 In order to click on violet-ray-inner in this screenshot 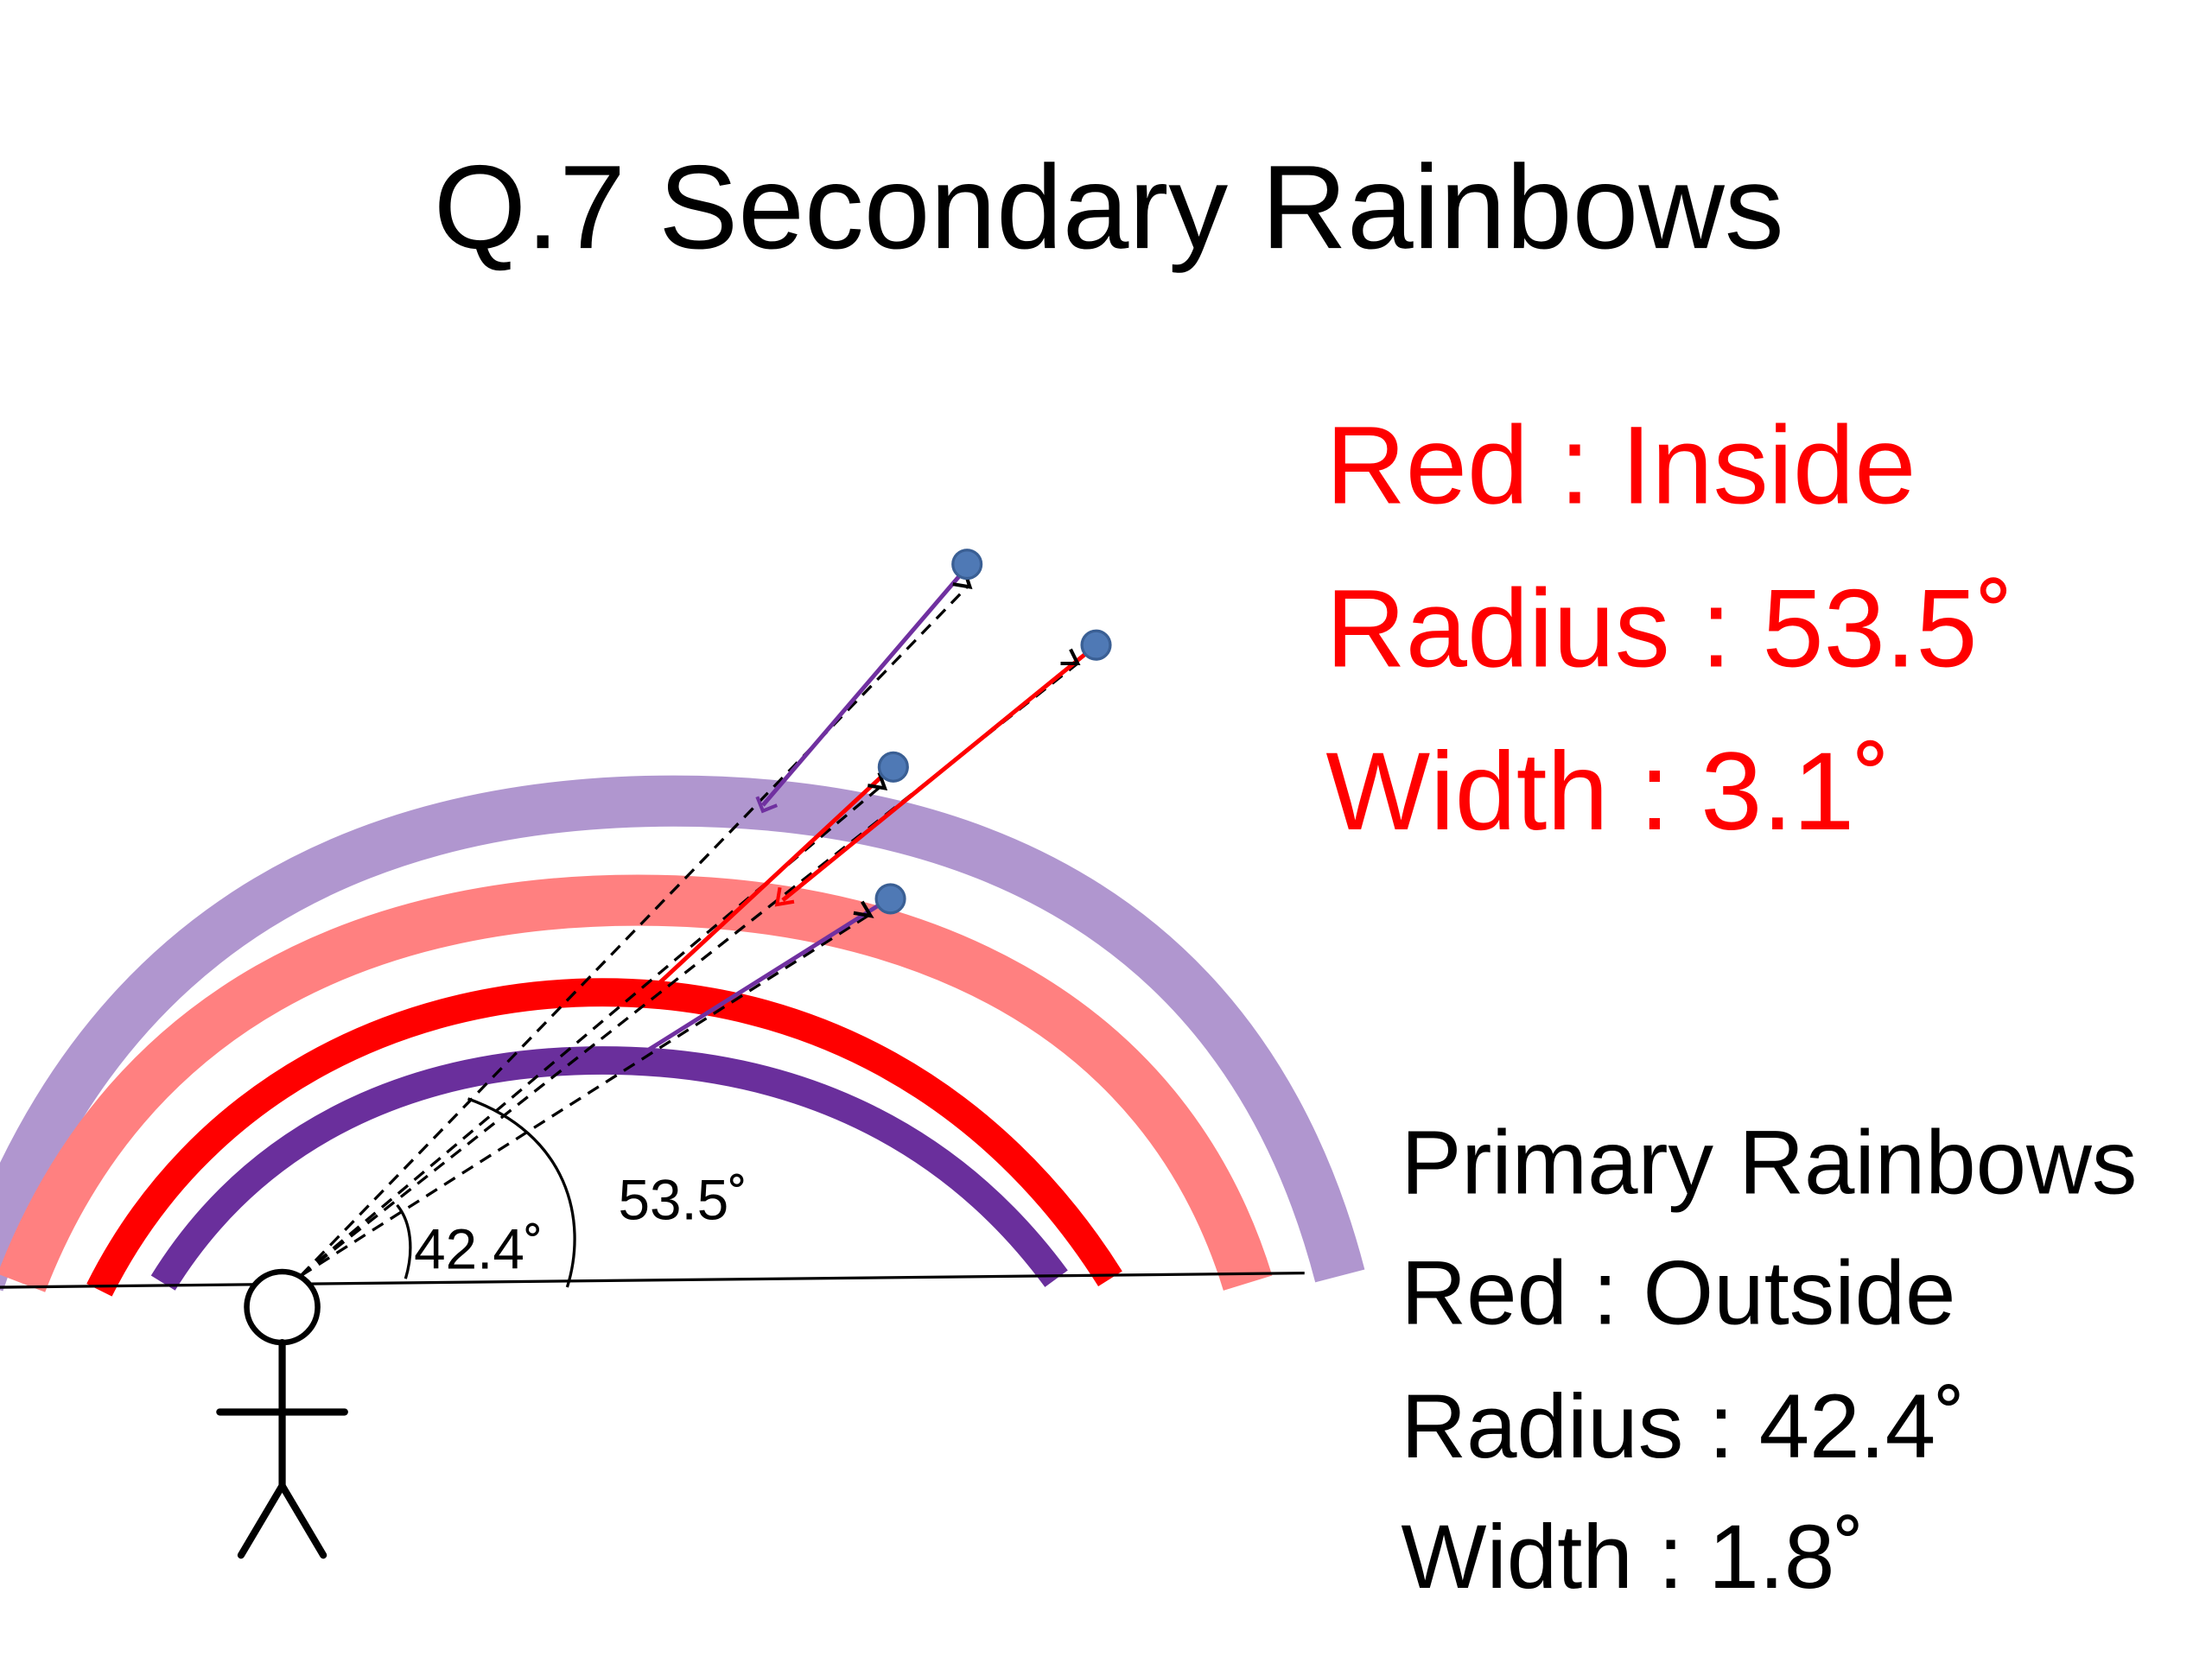, I will do `click(767, 976)`.